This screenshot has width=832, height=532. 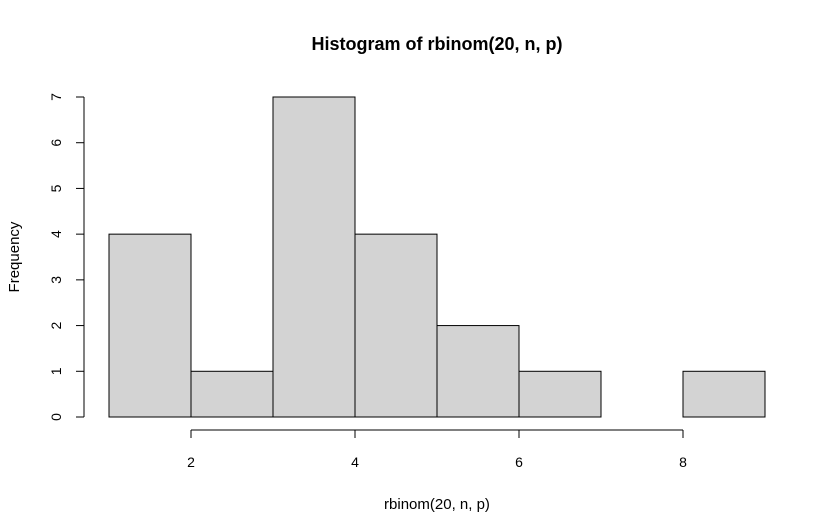 I want to click on y-axis: 0 1 2 3 4 5 6 7, so click(x=66, y=257).